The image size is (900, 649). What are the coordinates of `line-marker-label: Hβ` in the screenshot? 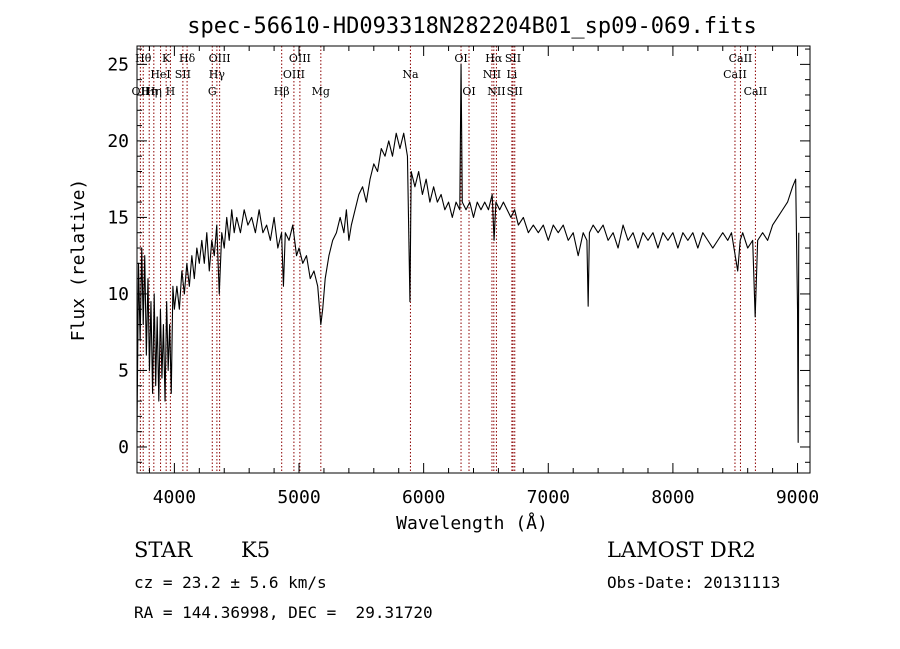 It's located at (282, 91).